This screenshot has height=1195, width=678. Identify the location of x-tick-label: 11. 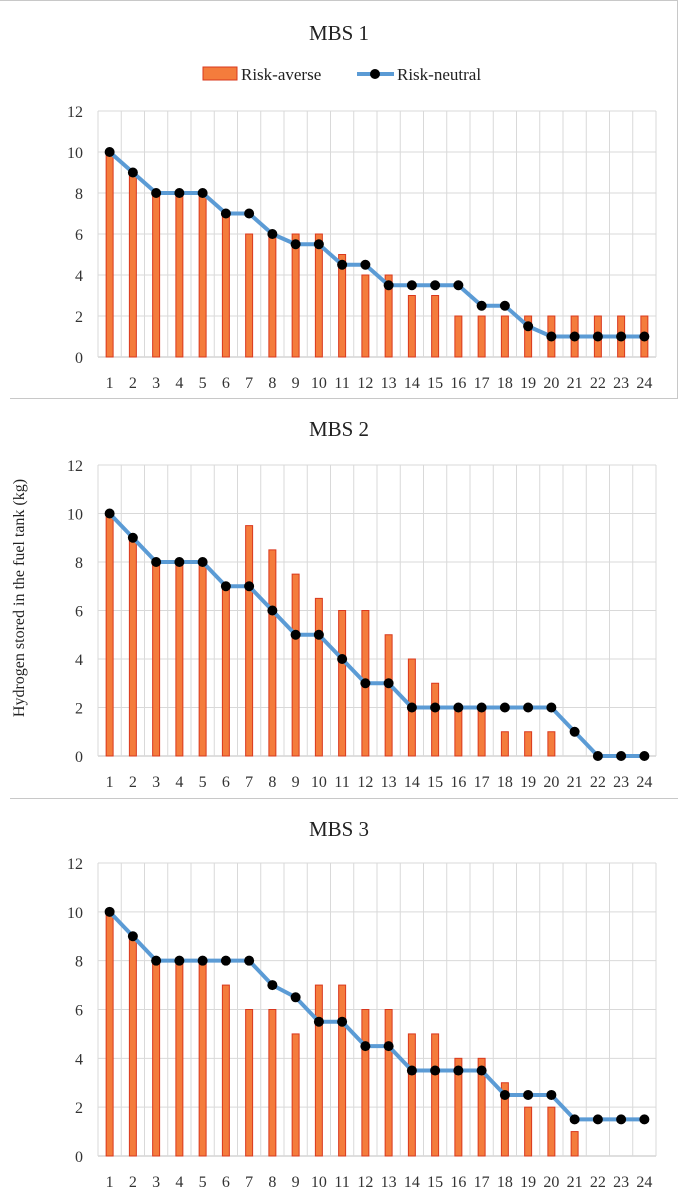
(341, 383).